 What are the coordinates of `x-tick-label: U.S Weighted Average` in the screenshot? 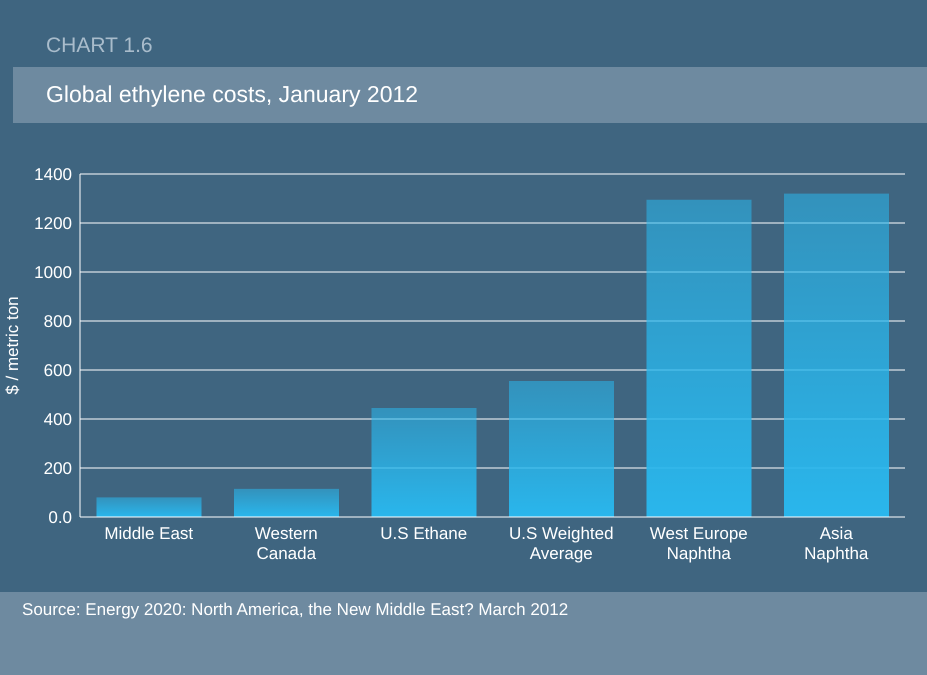 It's located at (561, 543).